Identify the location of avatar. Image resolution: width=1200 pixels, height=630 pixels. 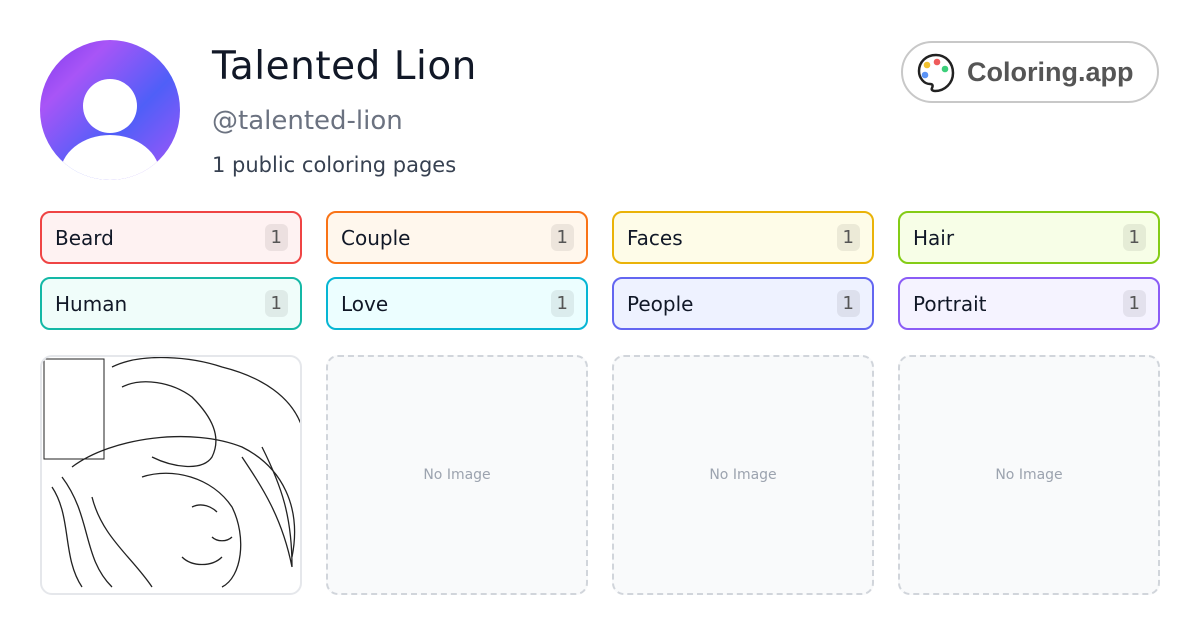
(110, 110).